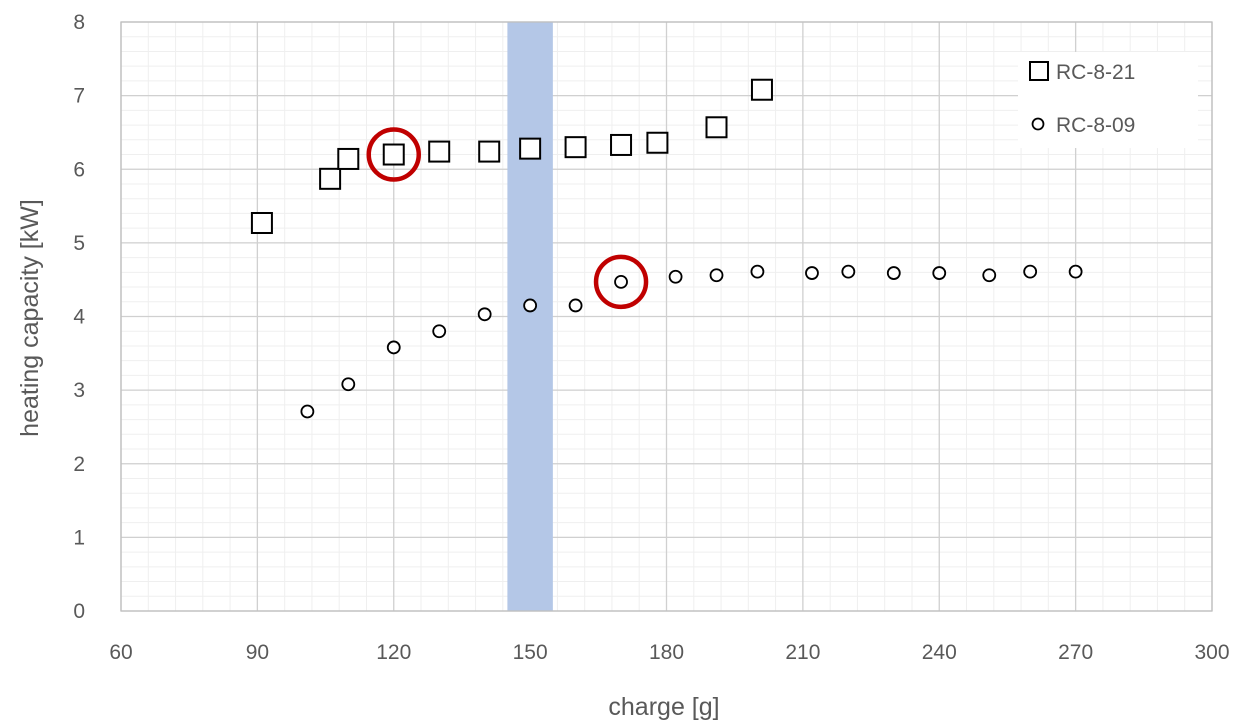 The image size is (1248, 724). What do you see at coordinates (939, 652) in the screenshot?
I see `x-tick-label: 240` at bounding box center [939, 652].